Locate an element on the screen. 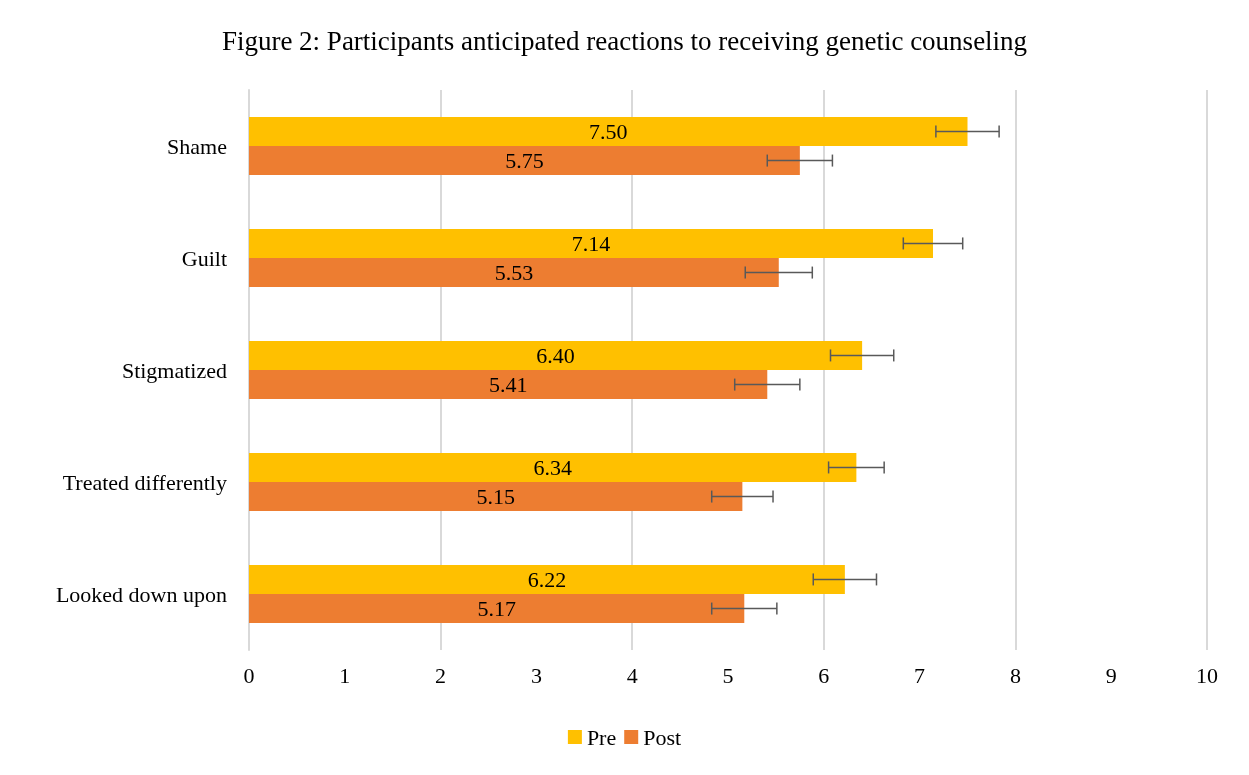 This screenshot has width=1249, height=775. x-tick-label: 9 is located at coordinates (1111, 675).